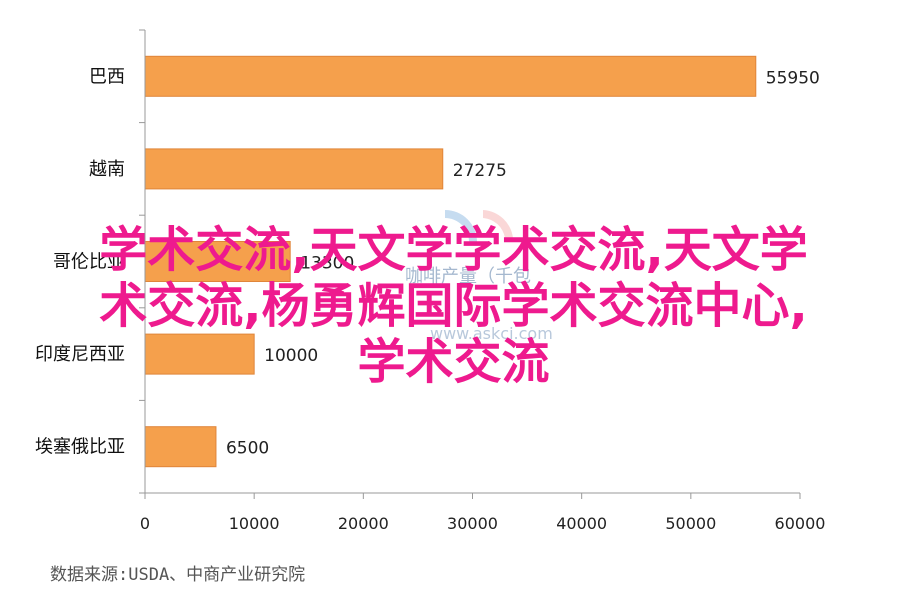  Describe the element at coordinates (107, 169) in the screenshot. I see `category-label: 越南` at that location.